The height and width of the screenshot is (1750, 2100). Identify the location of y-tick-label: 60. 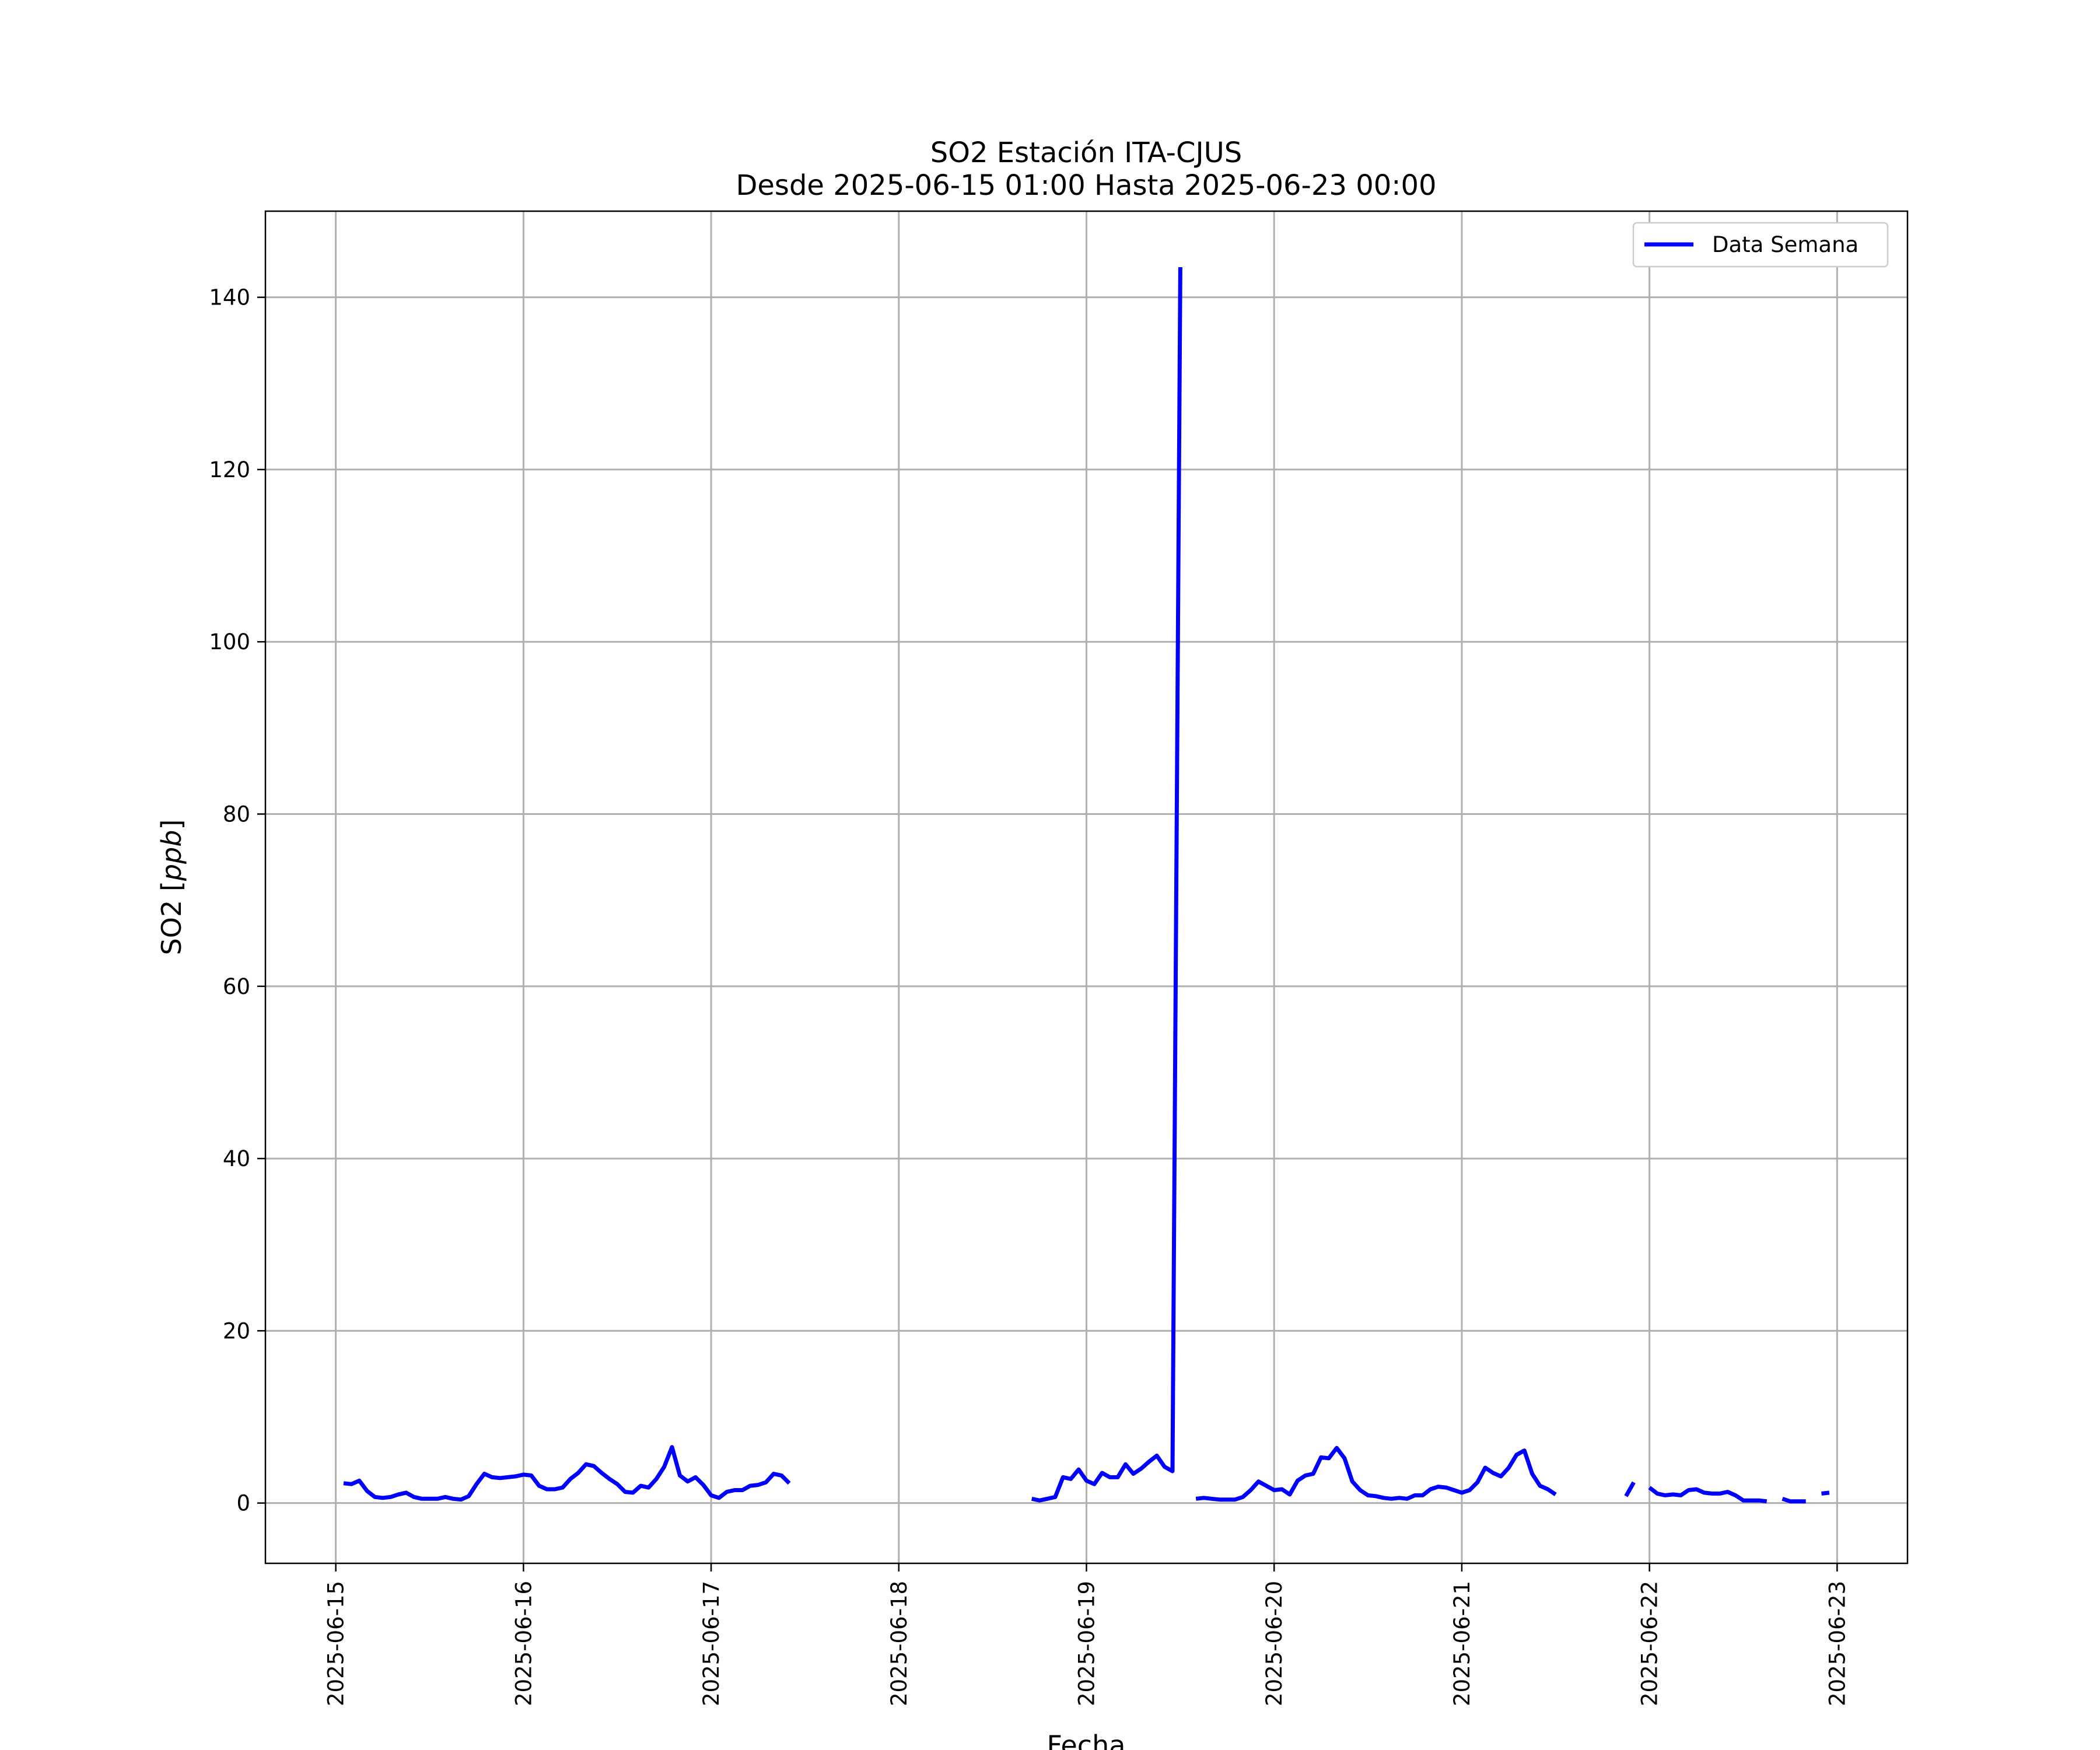
(236, 986).